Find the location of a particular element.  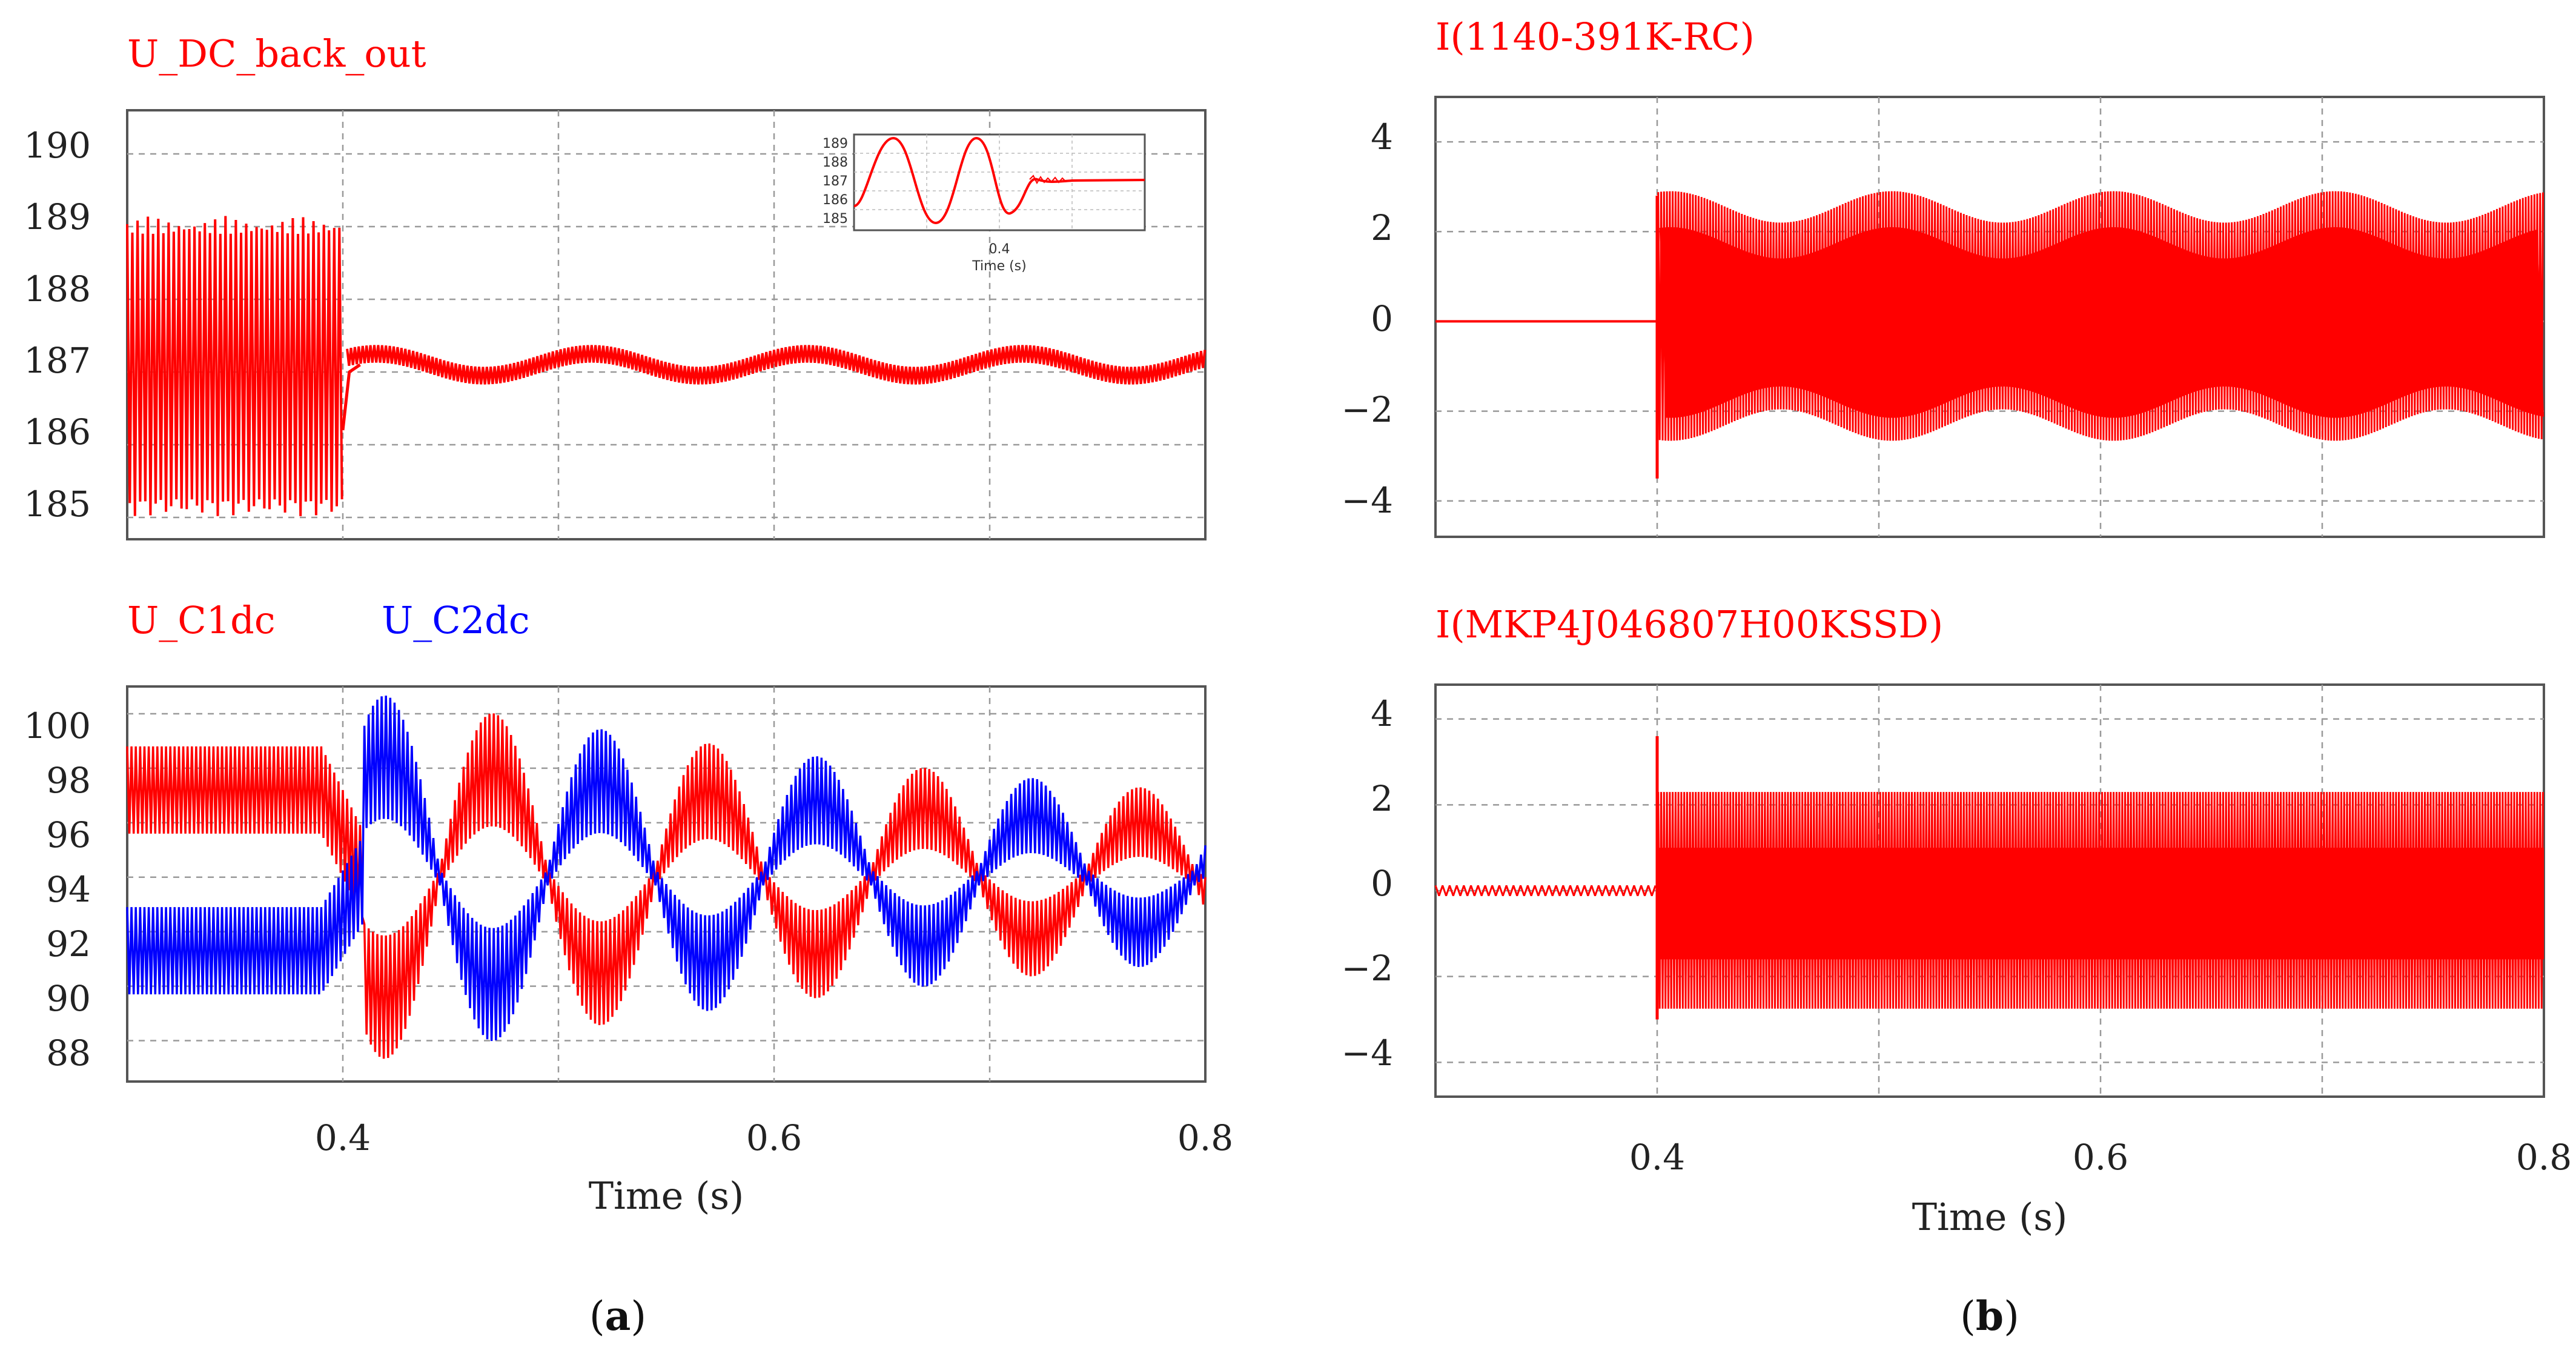

trace-i-mkp4j046807h00kssd is located at coordinates (1989, 878).